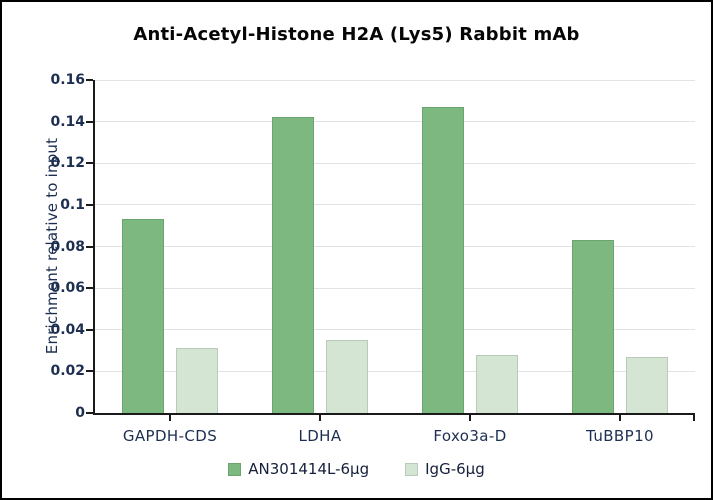 This screenshot has width=713, height=500. I want to click on x-category-label: GAPDH-CDS, so click(170, 436).